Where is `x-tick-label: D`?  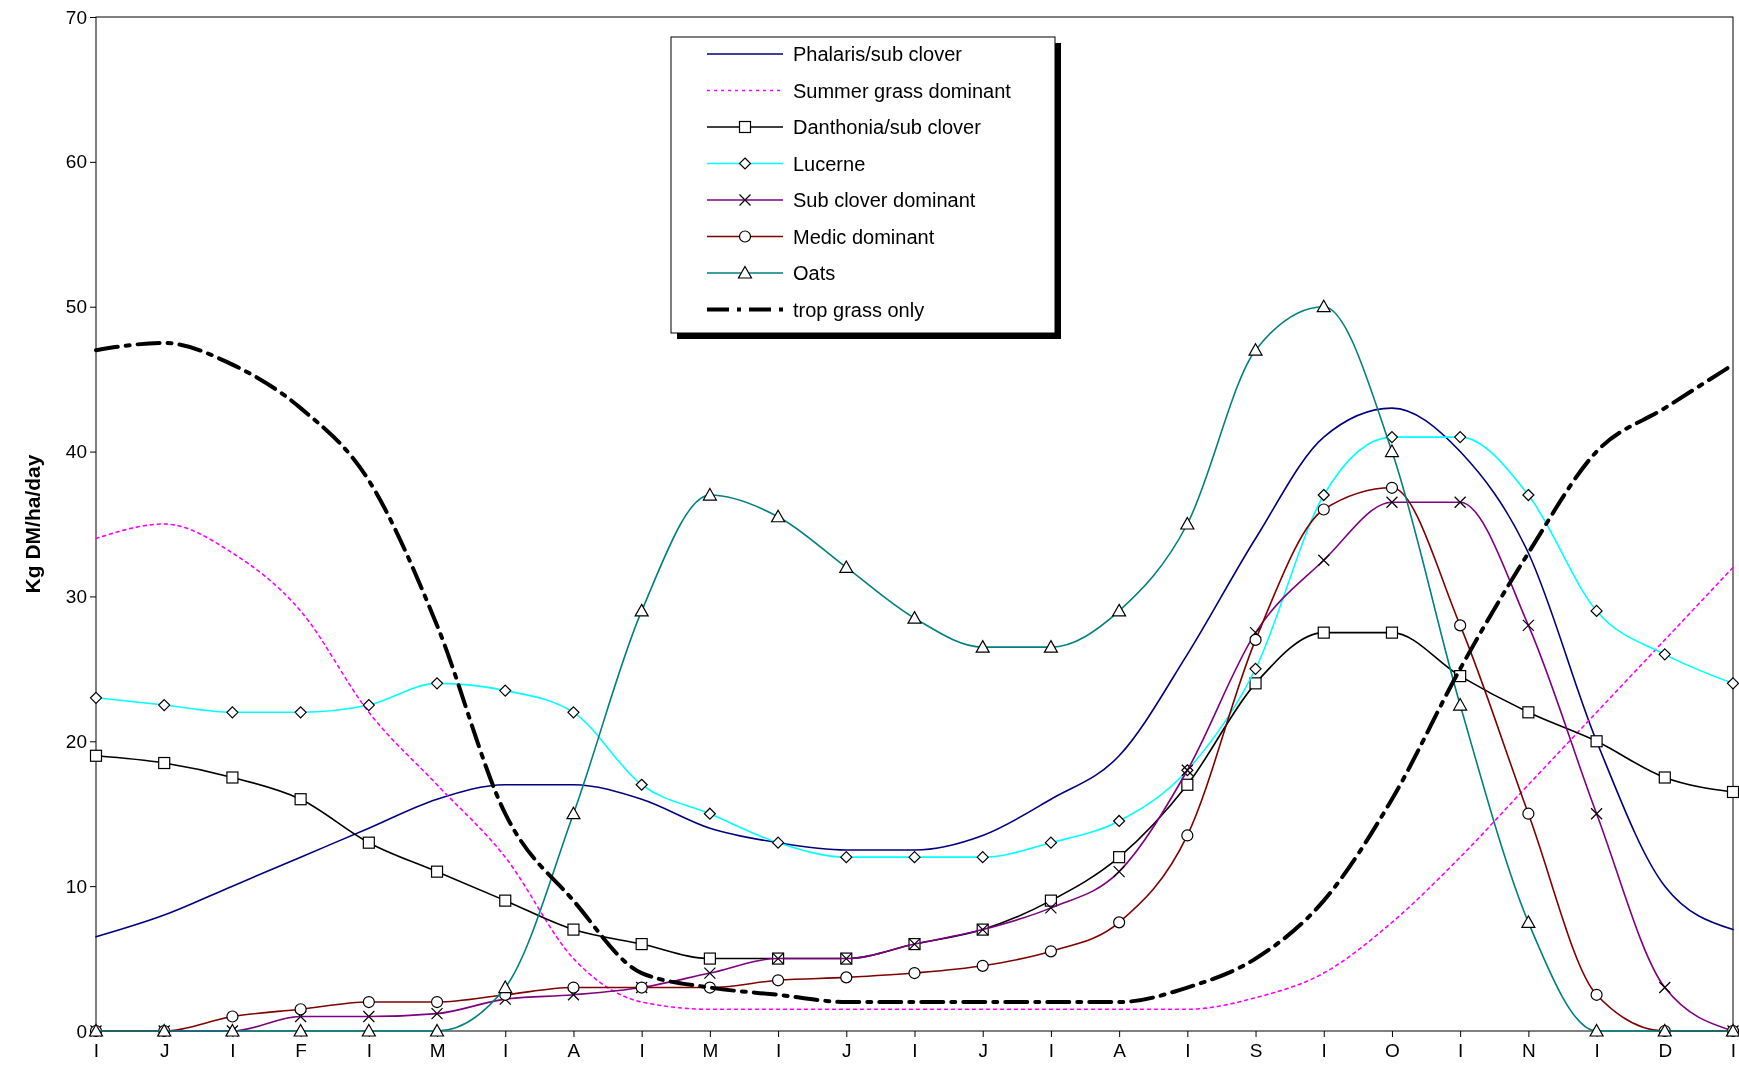
x-tick-label: D is located at coordinates (1665, 1051).